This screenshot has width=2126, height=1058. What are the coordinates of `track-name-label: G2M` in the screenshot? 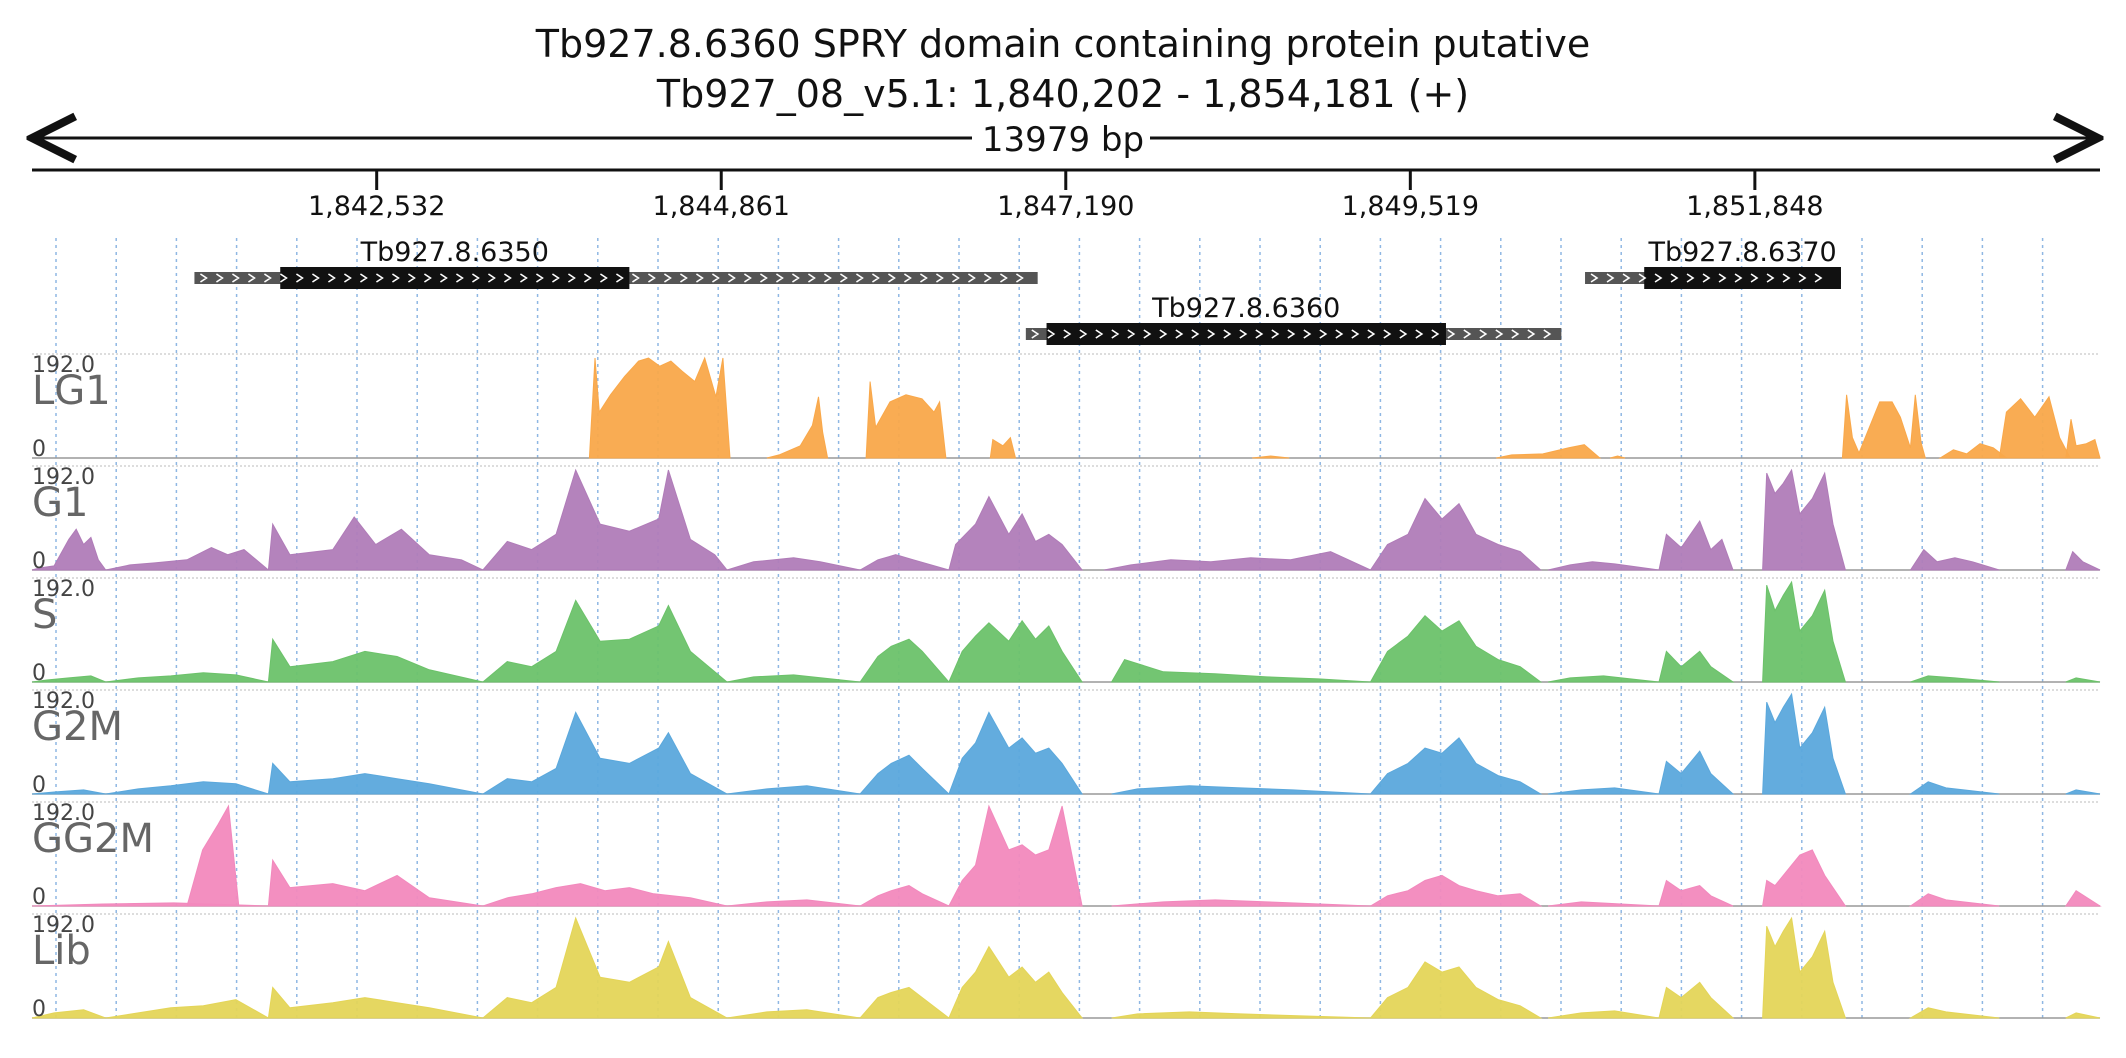 It's located at (77, 727).